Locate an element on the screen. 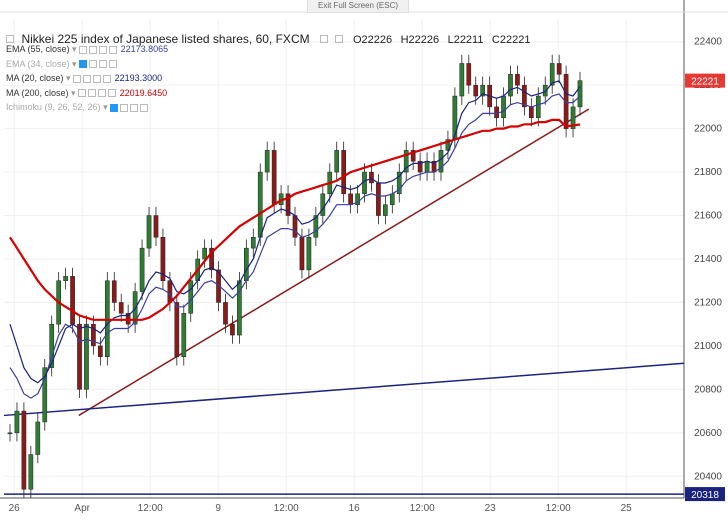  long-trendline is located at coordinates (344, 389).